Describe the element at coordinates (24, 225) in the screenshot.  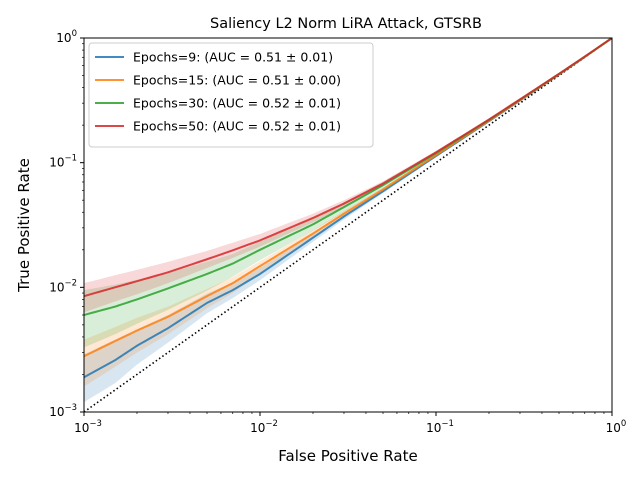
I see `y-axis-label: True Positive Rate` at that location.